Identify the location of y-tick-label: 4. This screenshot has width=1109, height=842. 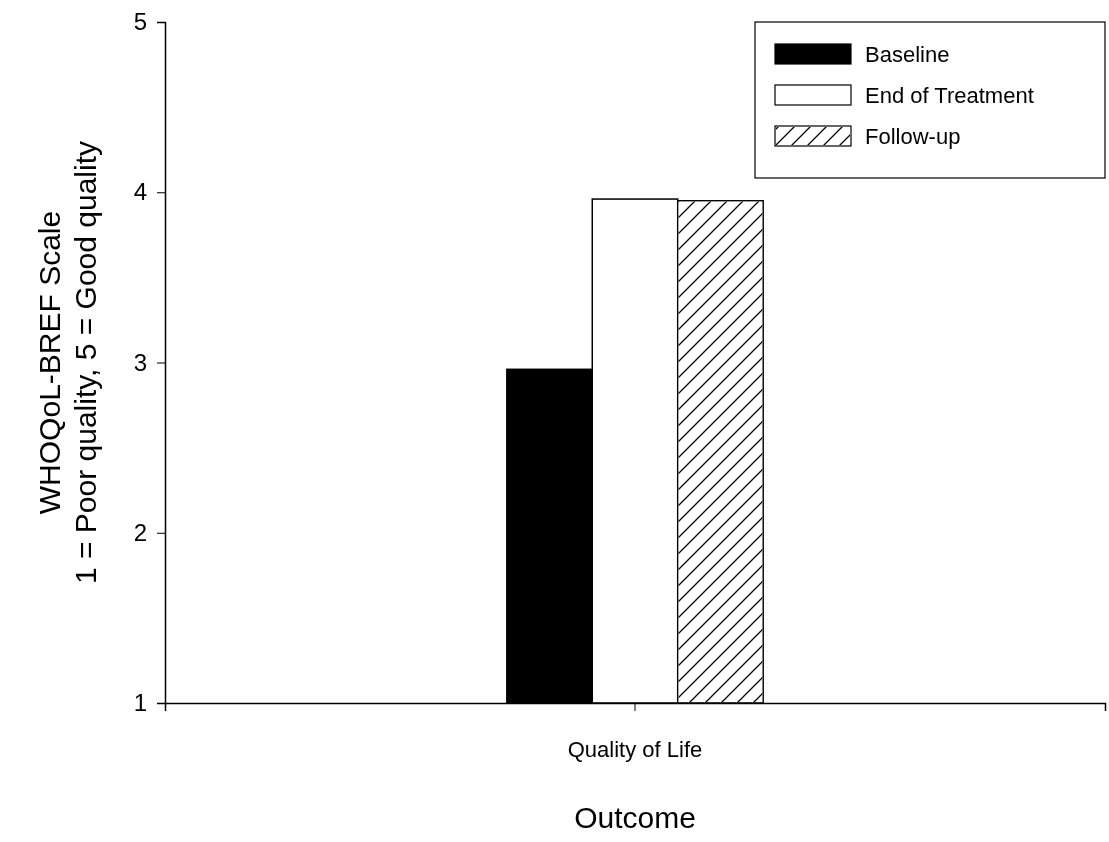
(140, 192).